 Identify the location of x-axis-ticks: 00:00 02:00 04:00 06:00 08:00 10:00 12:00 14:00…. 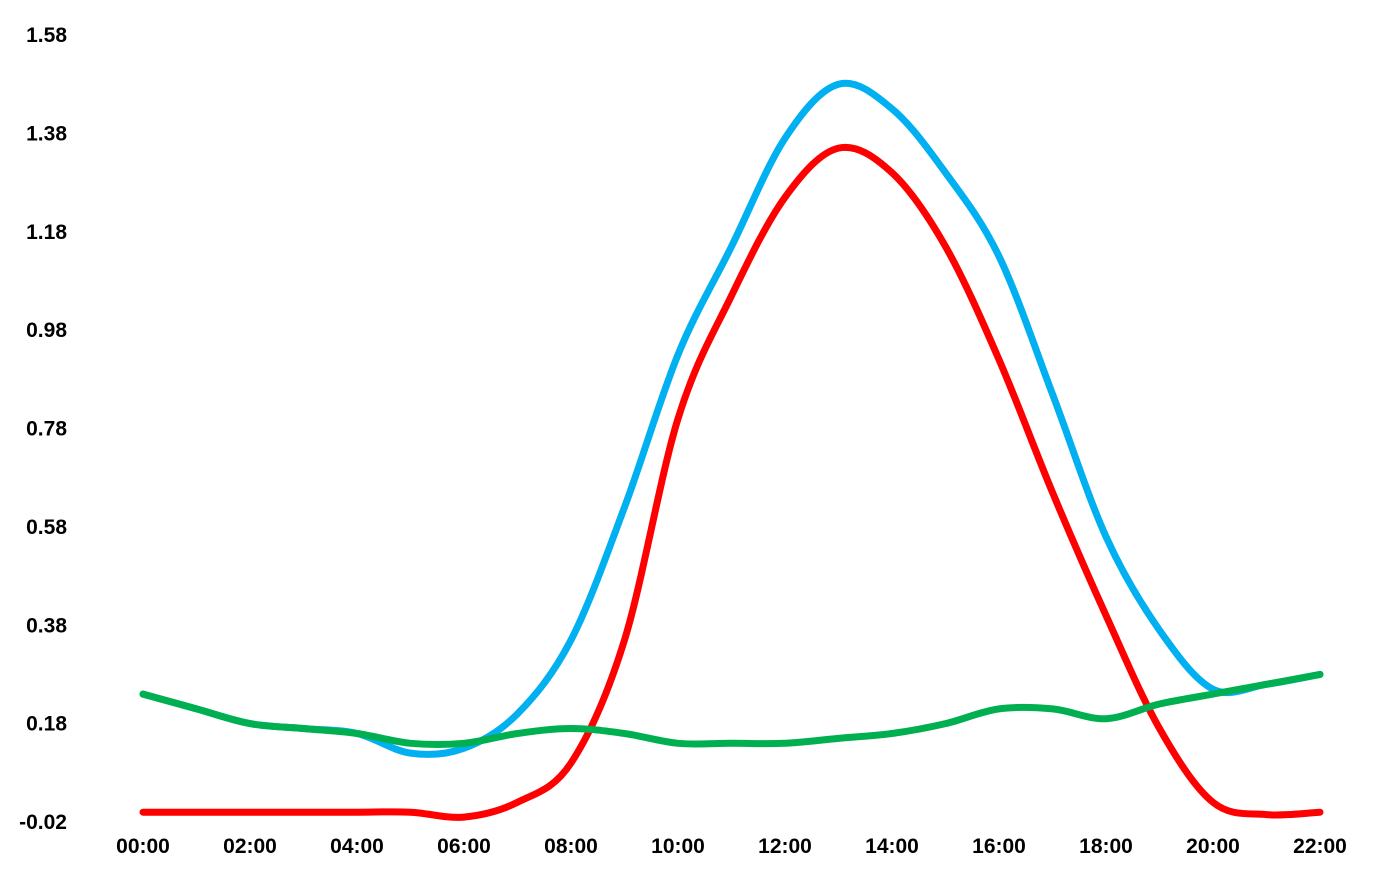
(731, 846).